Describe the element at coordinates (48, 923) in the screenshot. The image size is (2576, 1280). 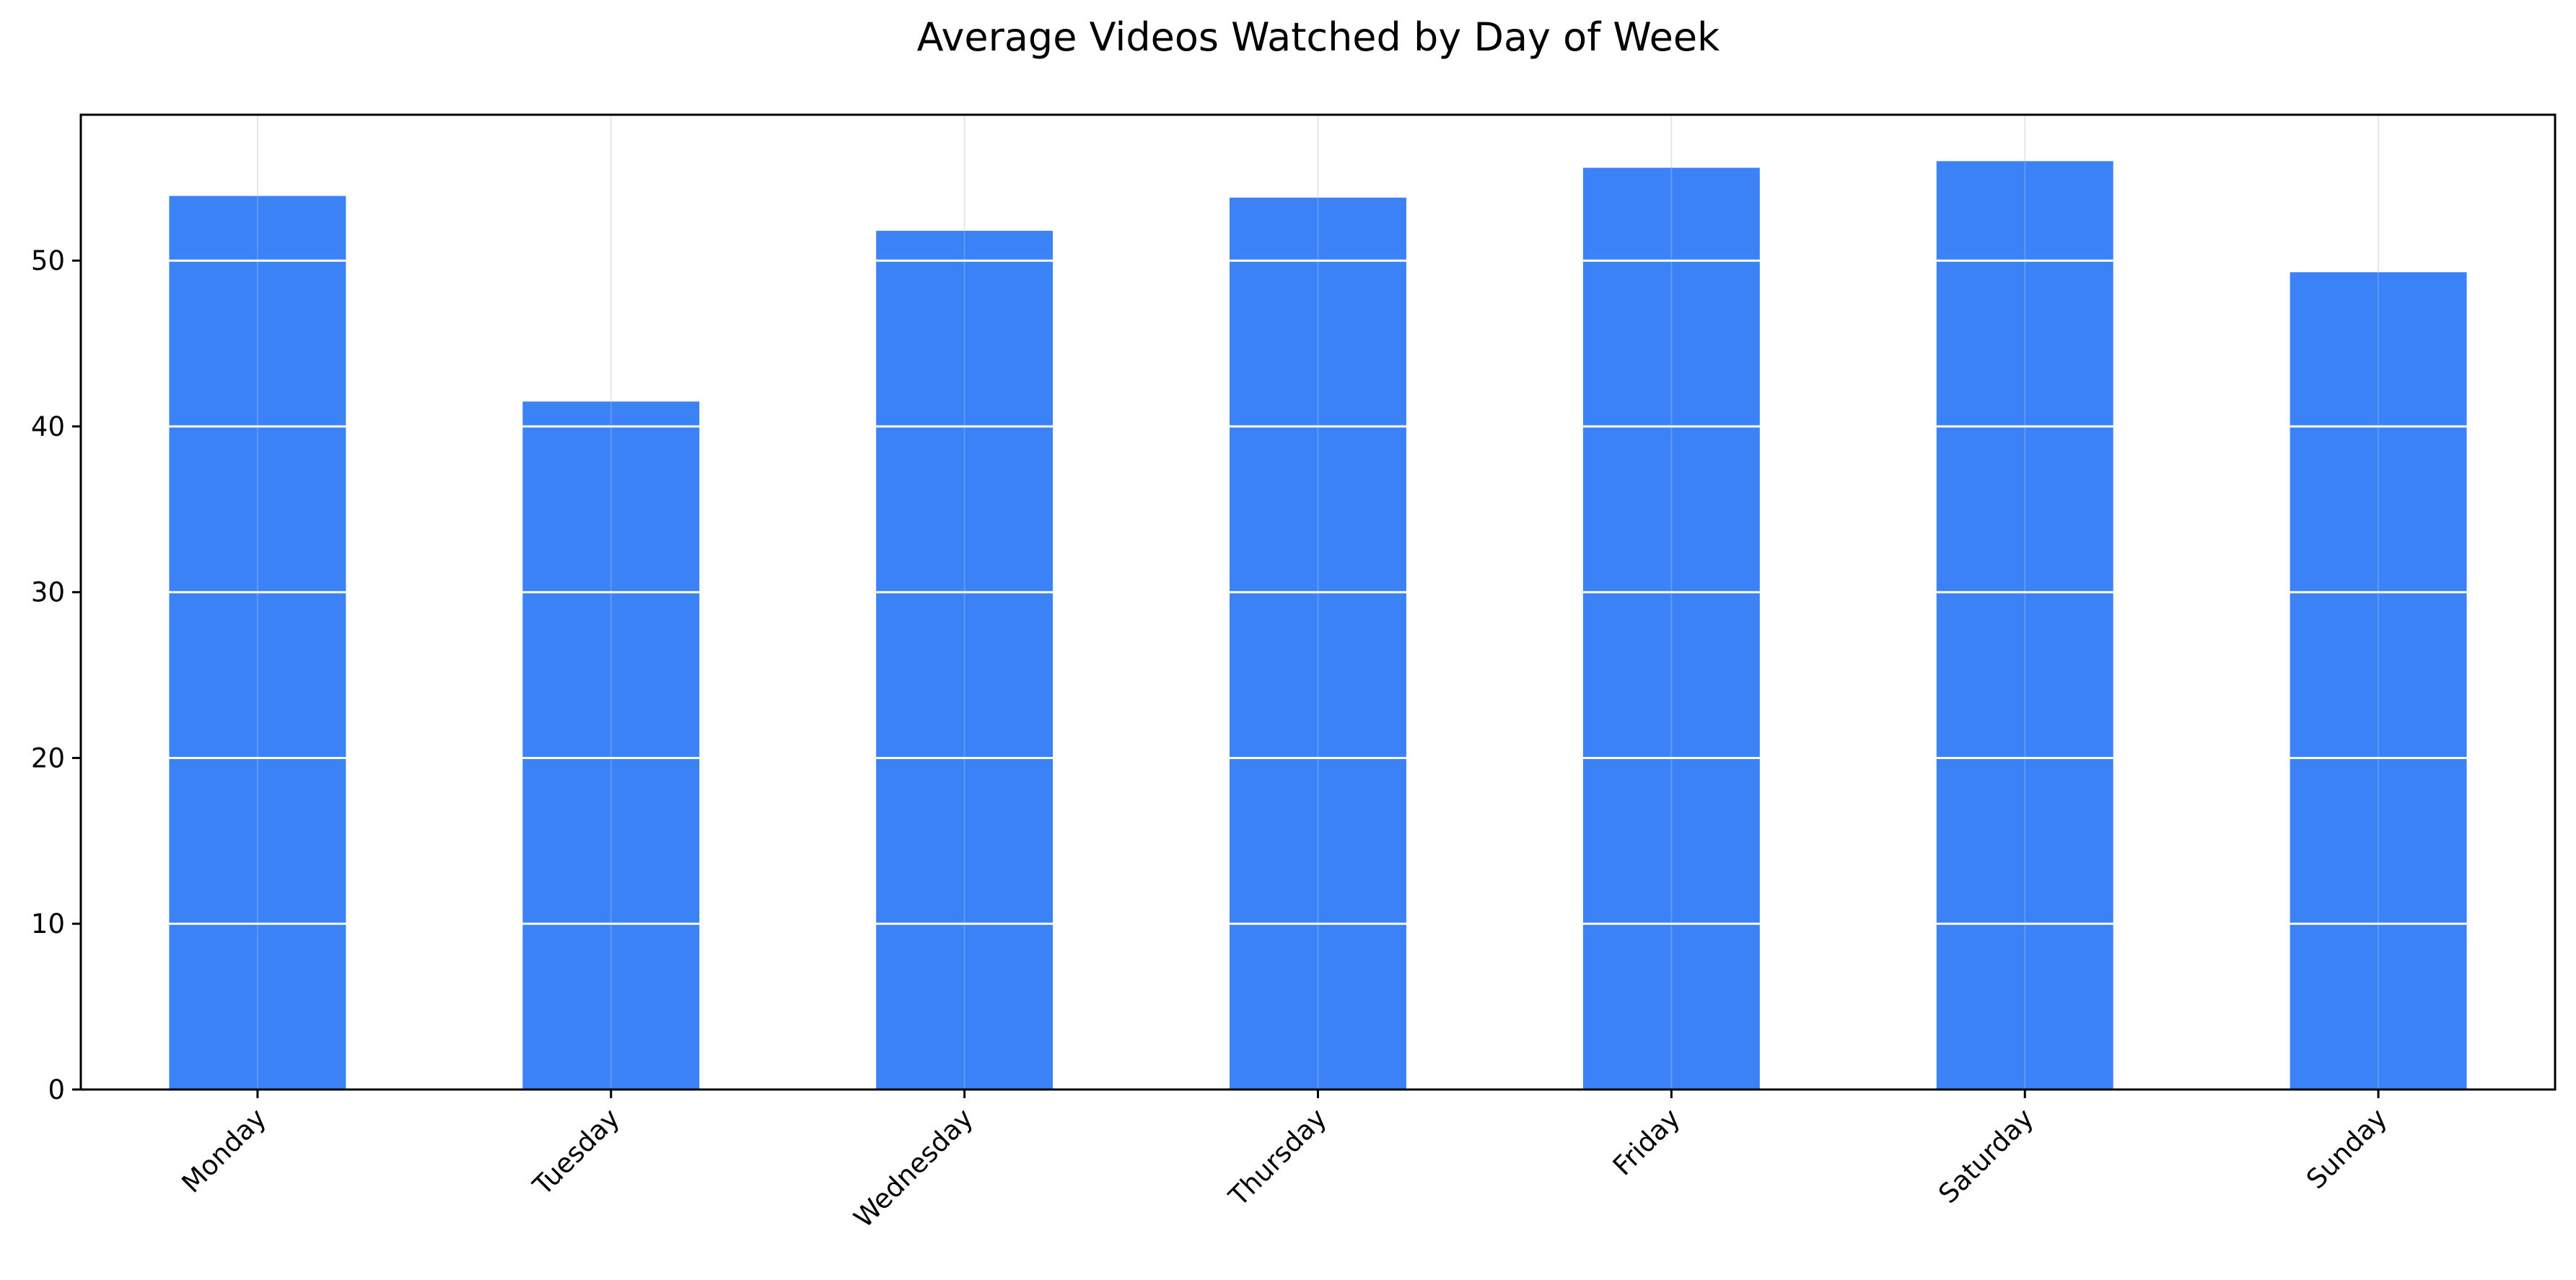
I see `y-tick-label: 10` at that location.